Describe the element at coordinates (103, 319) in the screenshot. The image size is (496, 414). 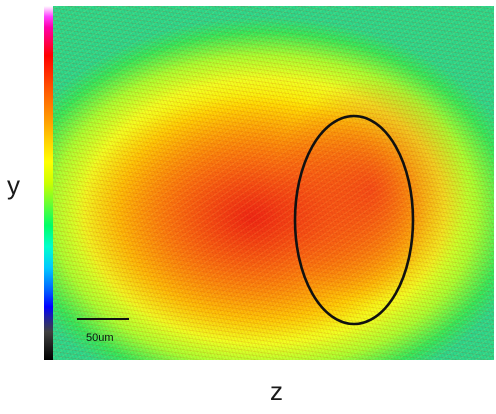
I see `scale-bar` at that location.